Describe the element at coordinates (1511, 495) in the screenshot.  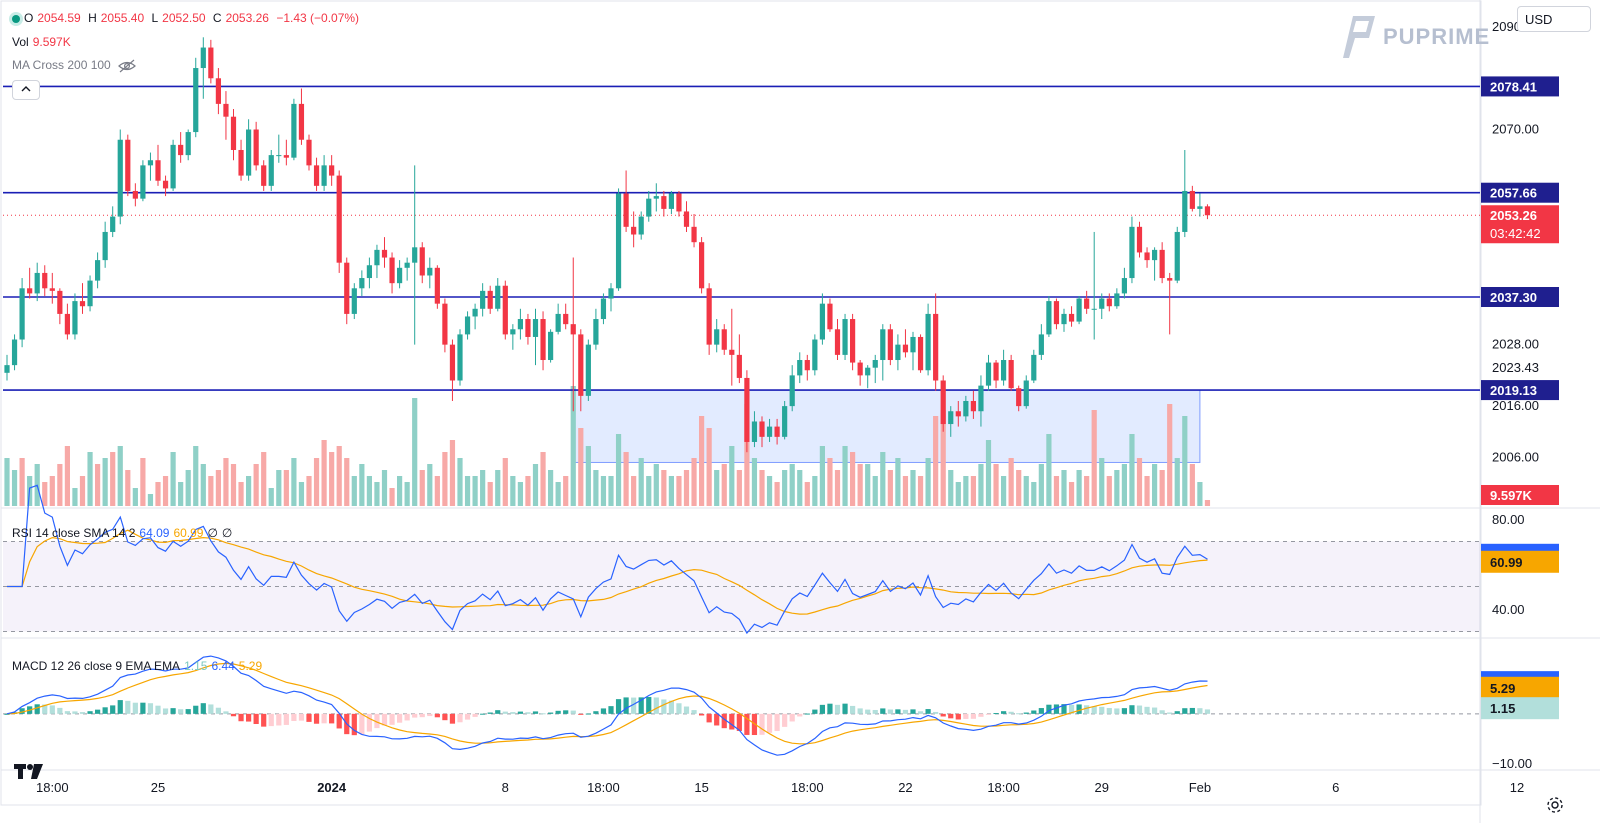
I see `volume-badge: 9.597K` at that location.